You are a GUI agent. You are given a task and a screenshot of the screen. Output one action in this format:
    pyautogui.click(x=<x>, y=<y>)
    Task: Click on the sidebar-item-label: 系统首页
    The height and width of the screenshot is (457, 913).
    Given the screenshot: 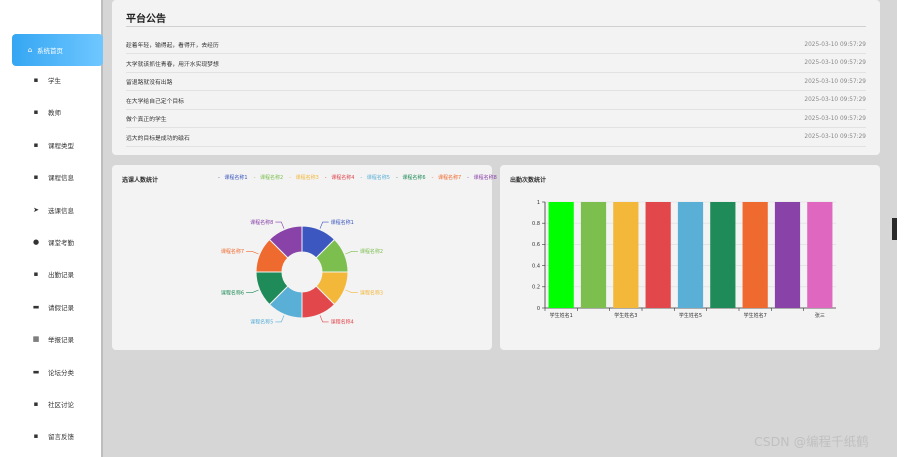 What is the action you would take?
    pyautogui.click(x=50, y=51)
    